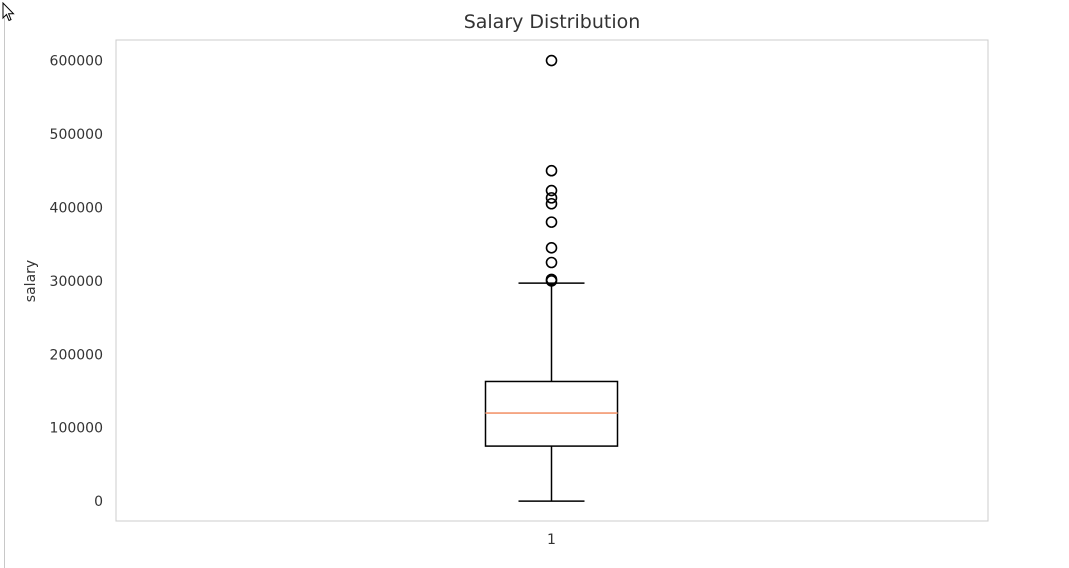 The height and width of the screenshot is (568, 1069). What do you see at coordinates (552, 22) in the screenshot?
I see `chart-title: Salary Distribution` at bounding box center [552, 22].